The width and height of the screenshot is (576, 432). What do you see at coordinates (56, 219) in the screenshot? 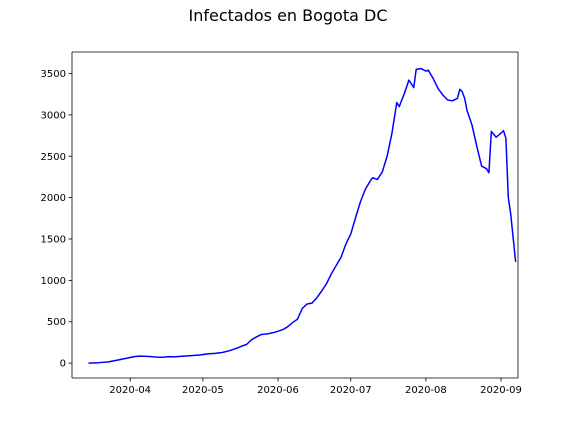
I see `y-axis: 0 500 1000 1500 2000 2500 3000 3500` at bounding box center [56, 219].